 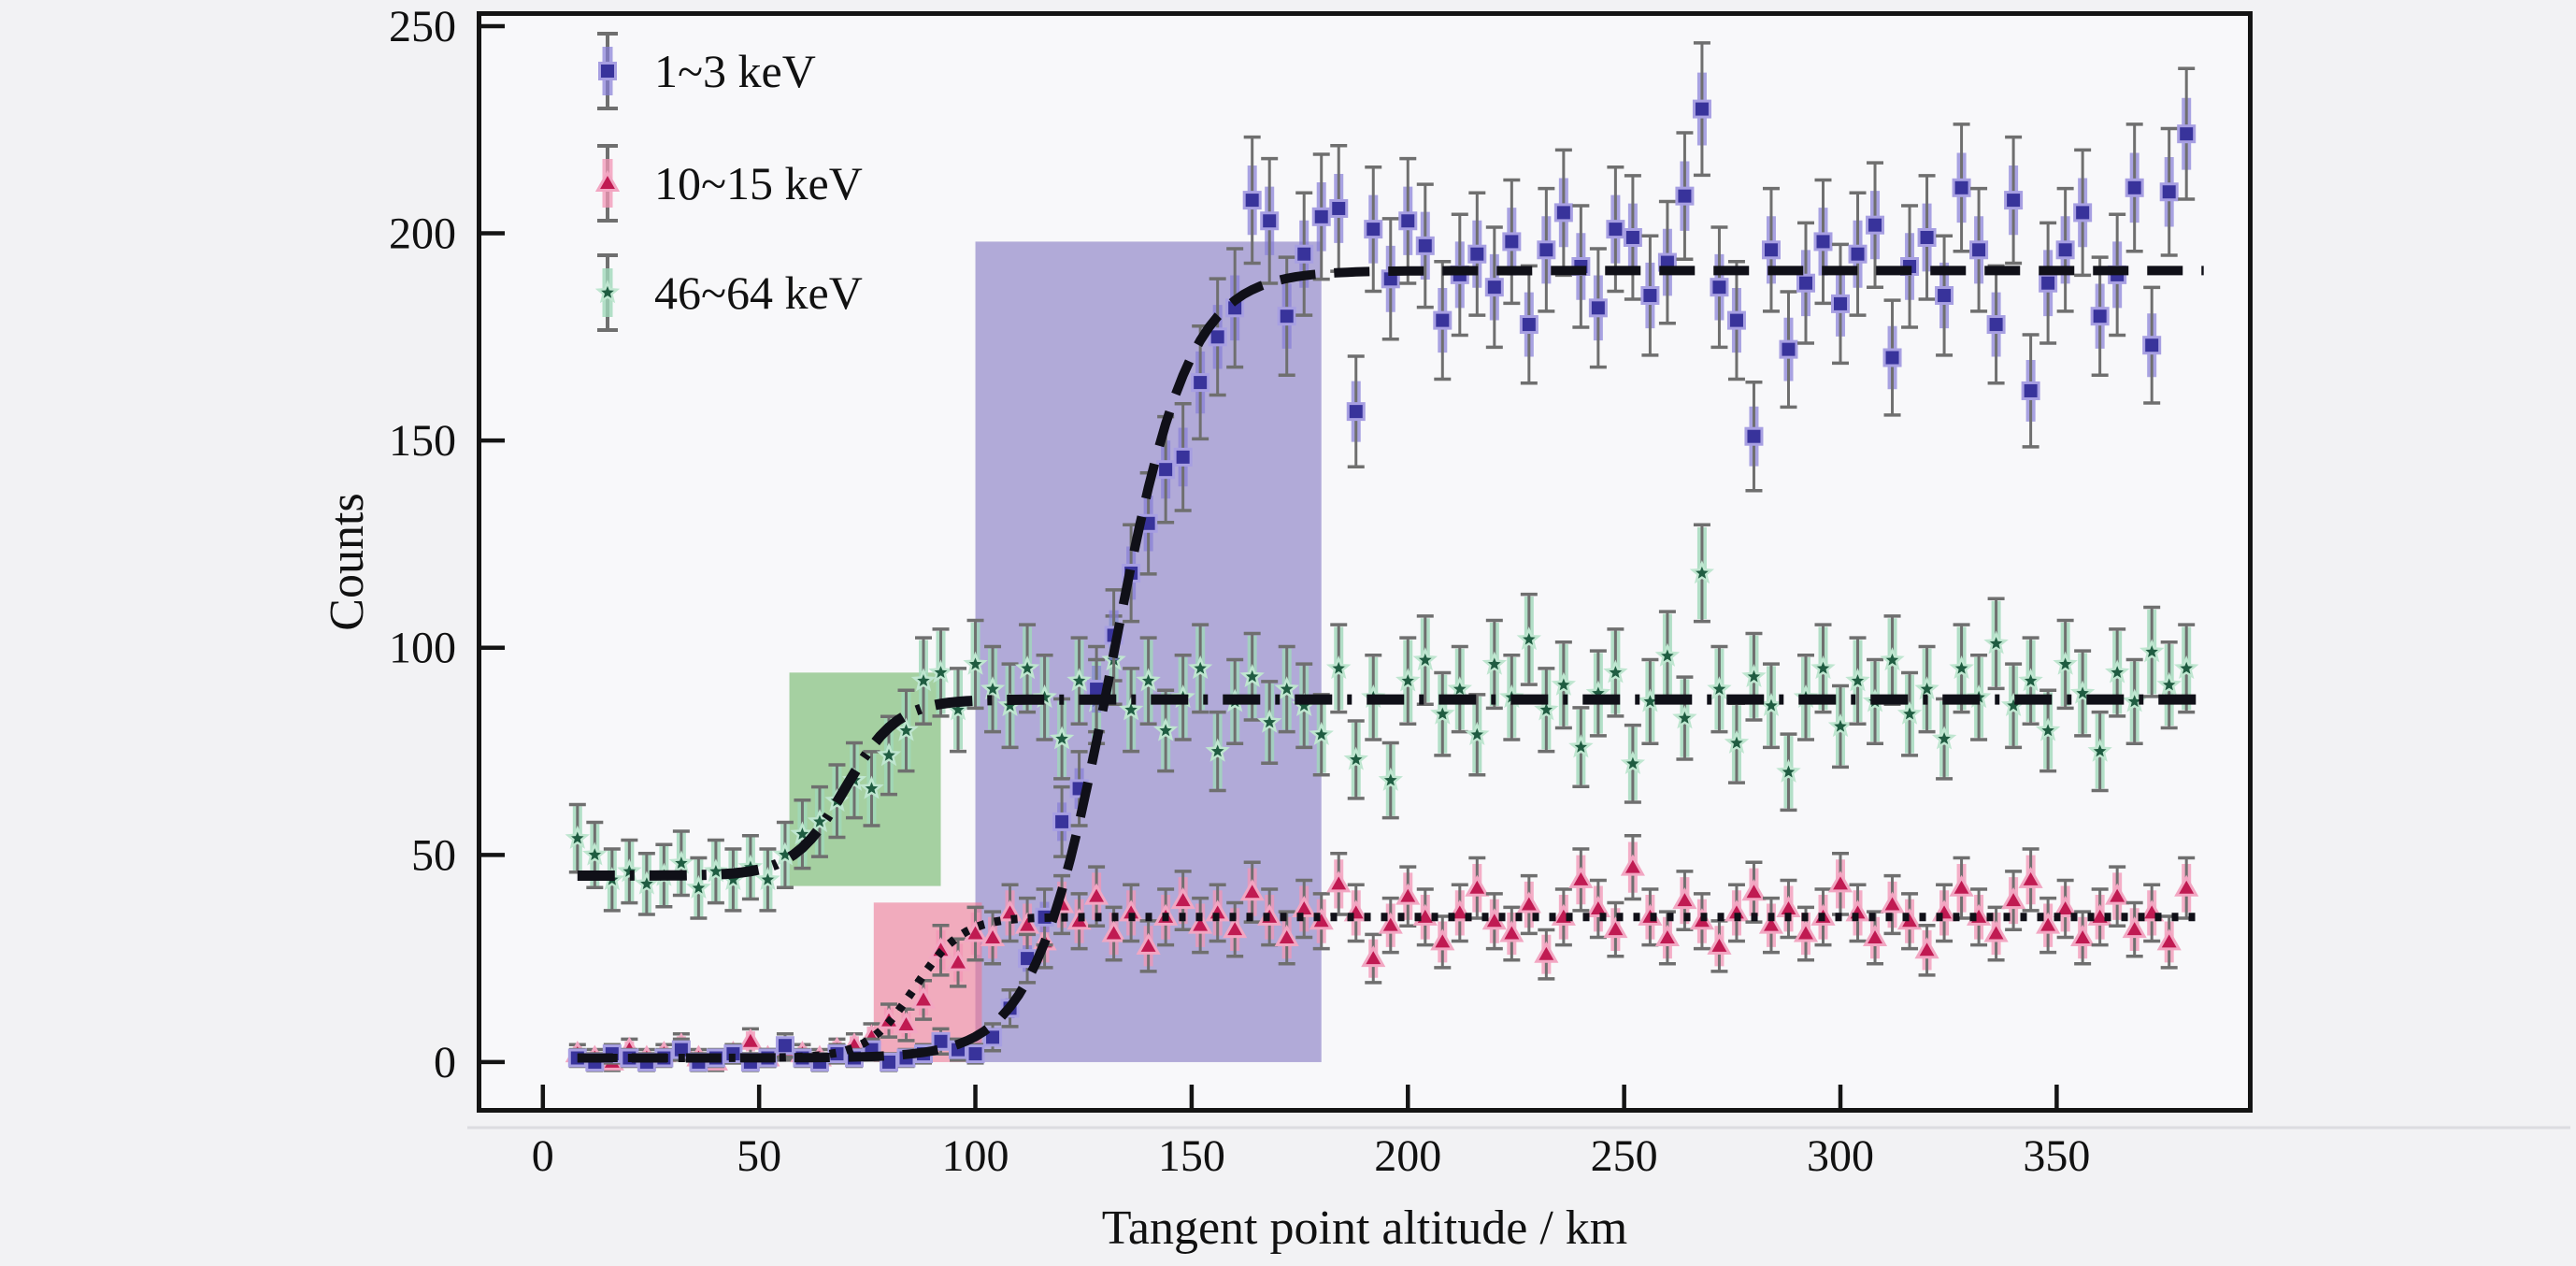 I want to click on x-tick-label-150: 150, so click(x=1191, y=1156).